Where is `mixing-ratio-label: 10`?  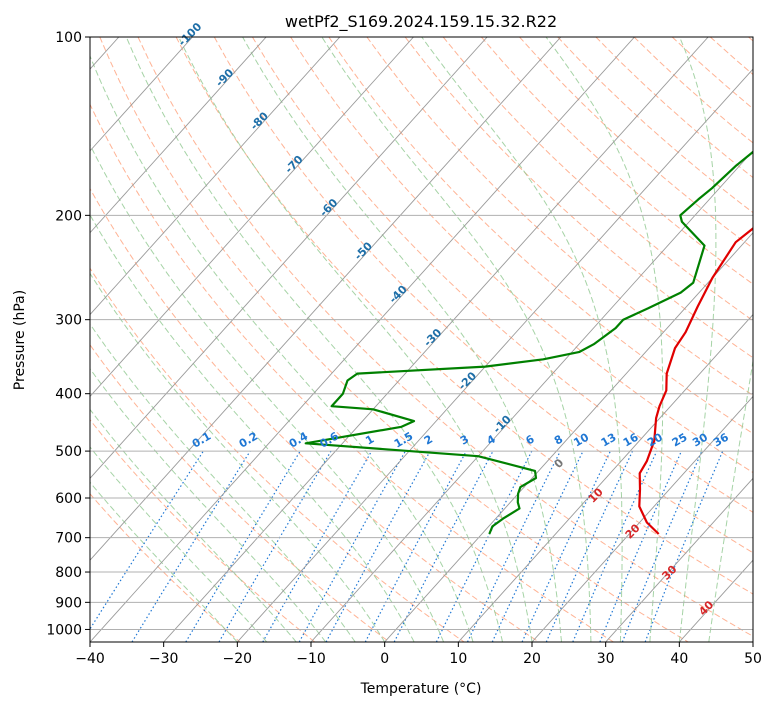
mixing-ratio-label: 10 is located at coordinates (581, 439).